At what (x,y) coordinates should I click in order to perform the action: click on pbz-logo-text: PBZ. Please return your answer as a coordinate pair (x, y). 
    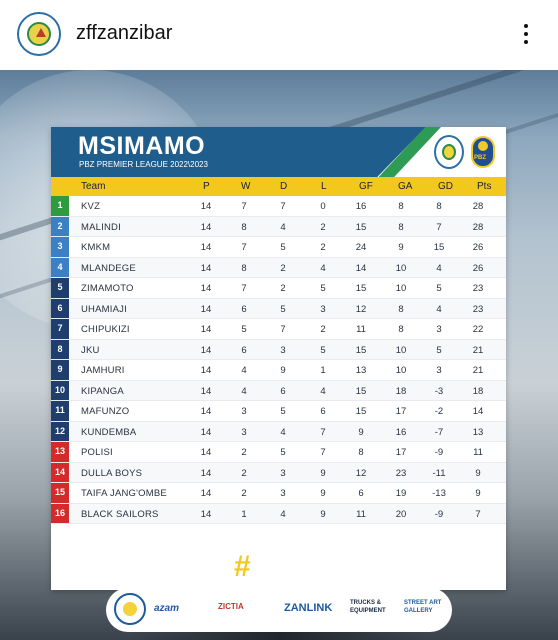
    Looking at the image, I should click on (480, 158).